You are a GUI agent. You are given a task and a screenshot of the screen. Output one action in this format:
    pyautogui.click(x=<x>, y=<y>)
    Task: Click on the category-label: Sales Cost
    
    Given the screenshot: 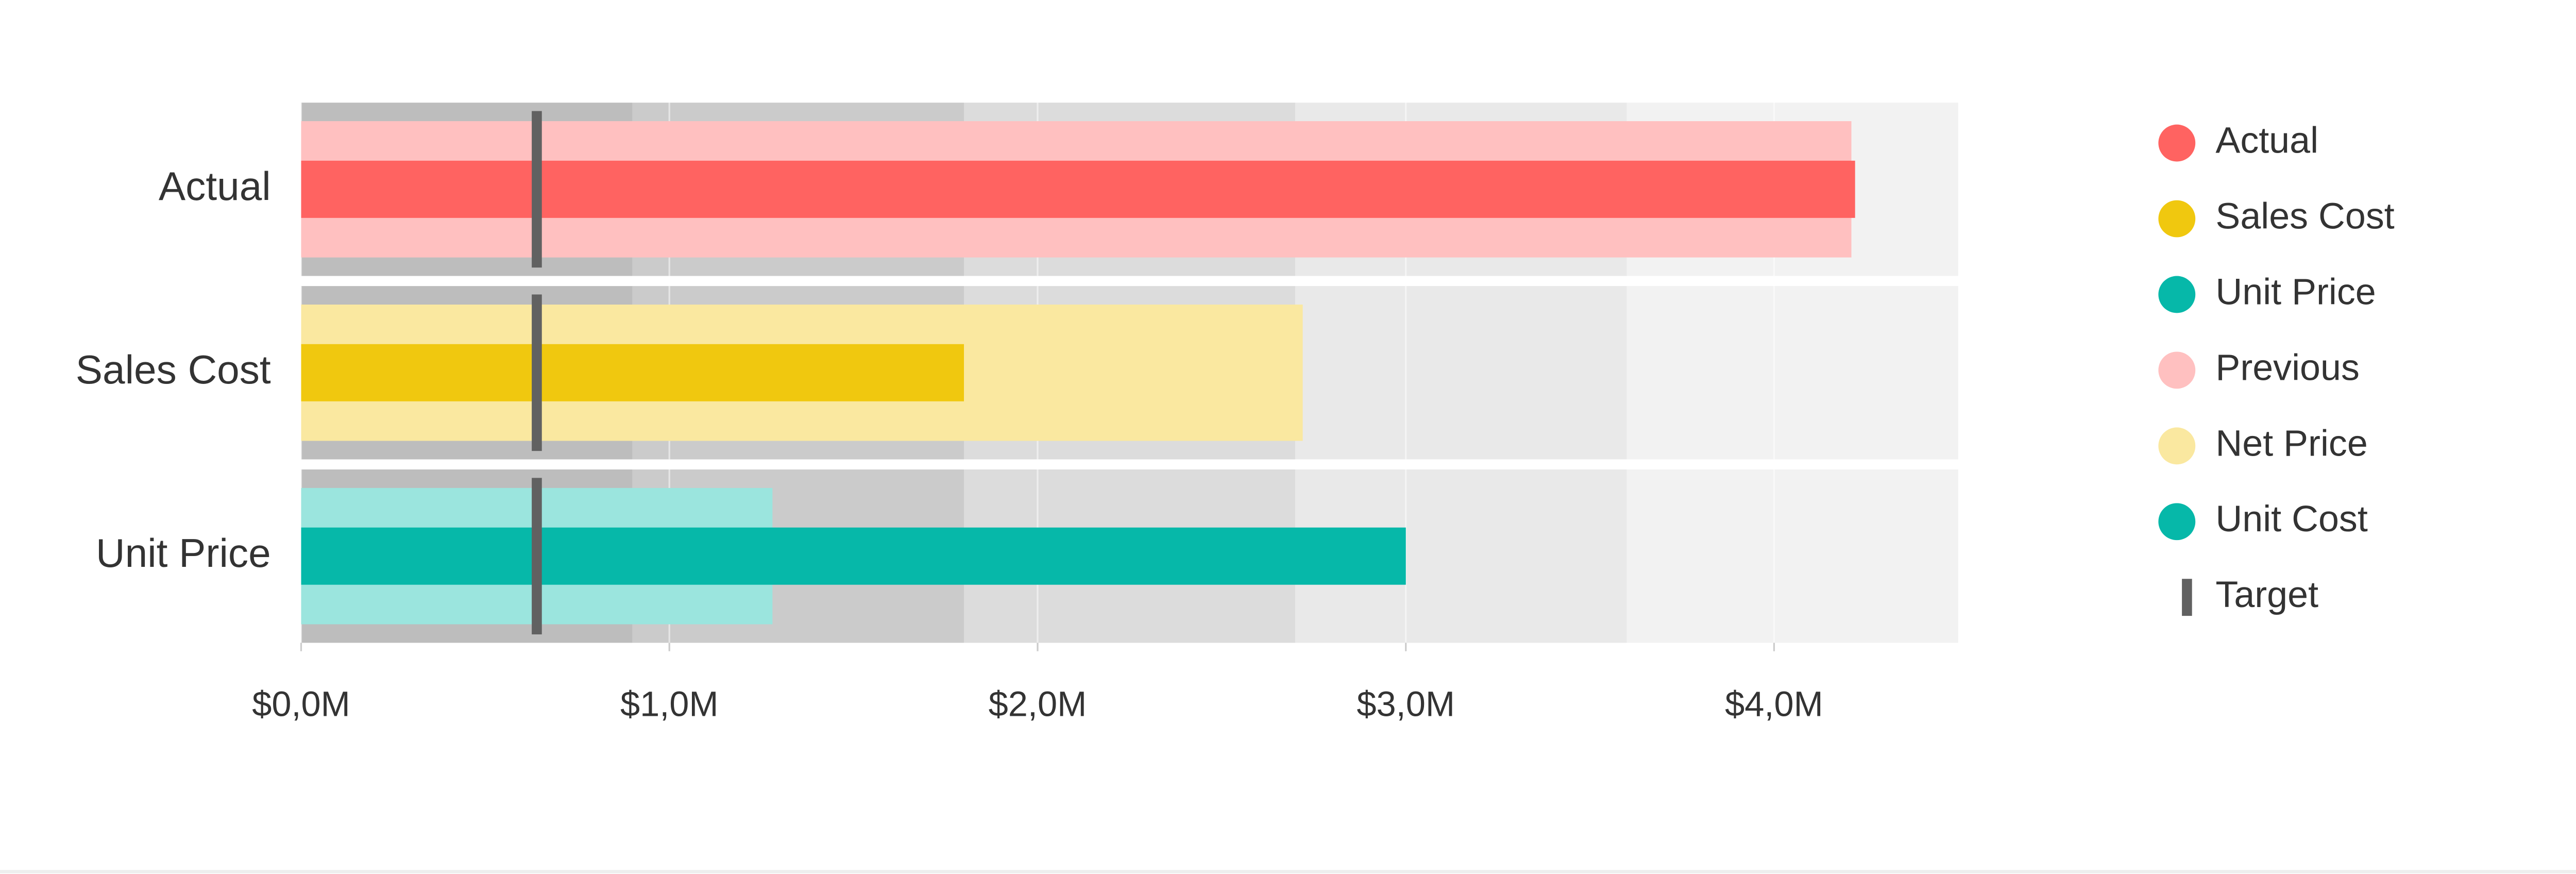 What is the action you would take?
    pyautogui.click(x=173, y=369)
    